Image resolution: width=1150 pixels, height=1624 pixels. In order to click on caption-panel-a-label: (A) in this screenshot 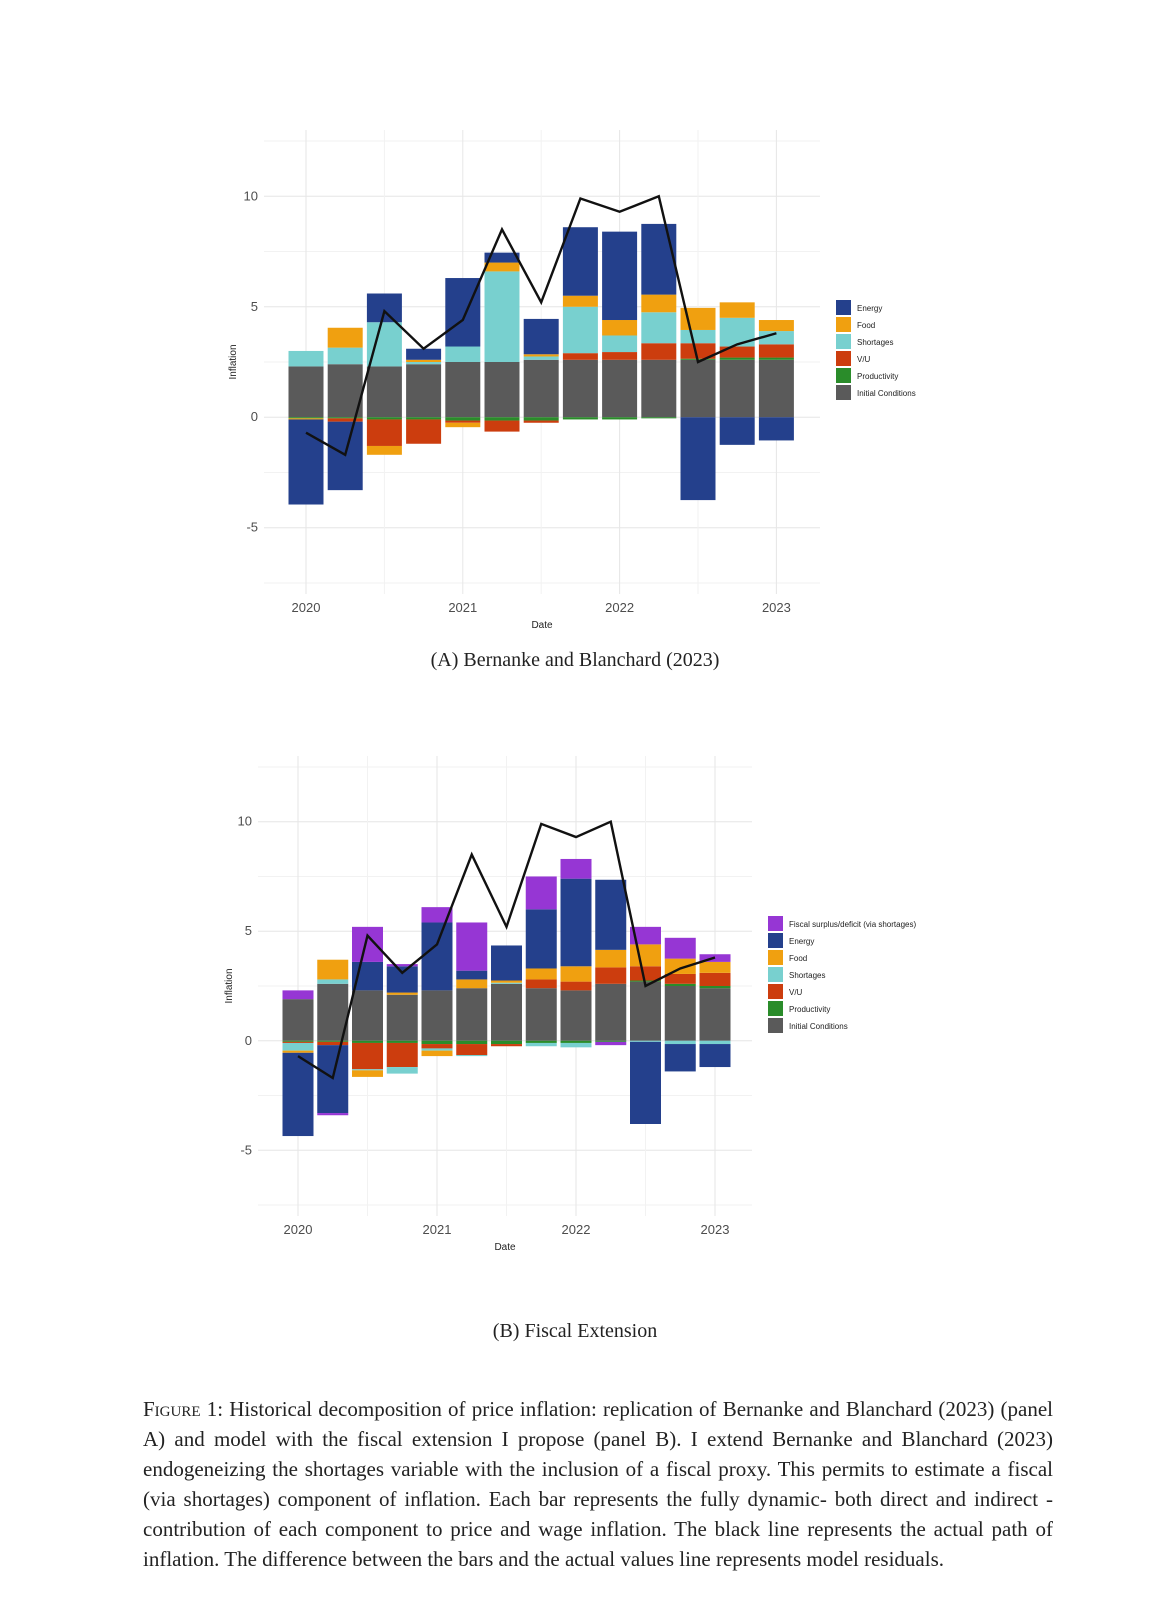, I will do `click(444, 660)`.